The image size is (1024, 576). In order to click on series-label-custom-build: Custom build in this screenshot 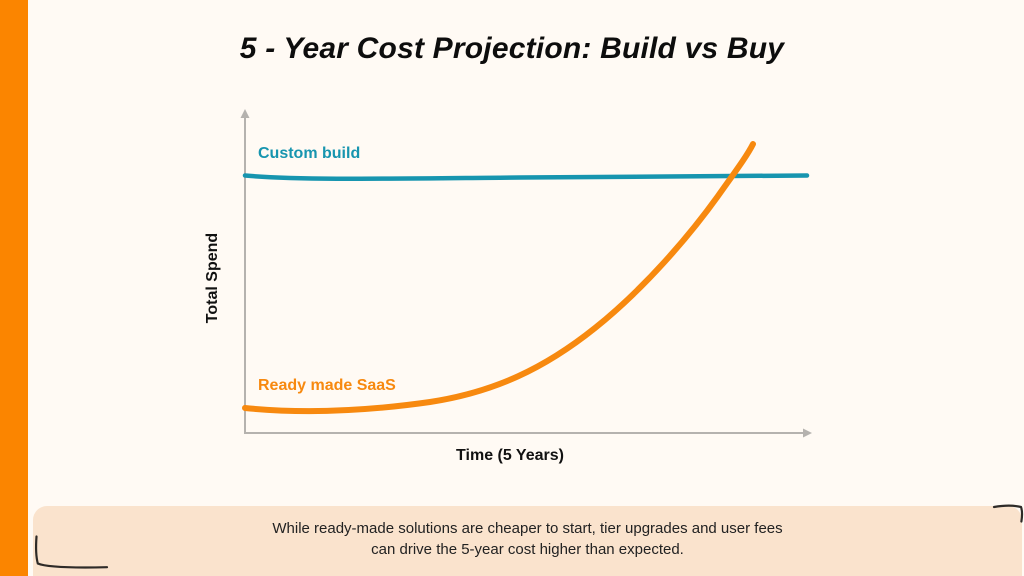, I will do `click(309, 153)`.